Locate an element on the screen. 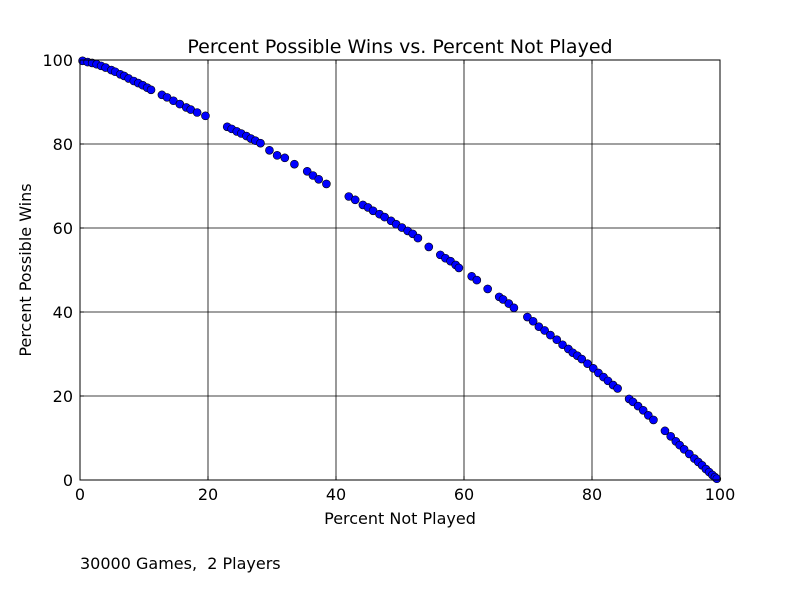 The width and height of the screenshot is (800, 600). x-tick-label: 40 is located at coordinates (336, 494).